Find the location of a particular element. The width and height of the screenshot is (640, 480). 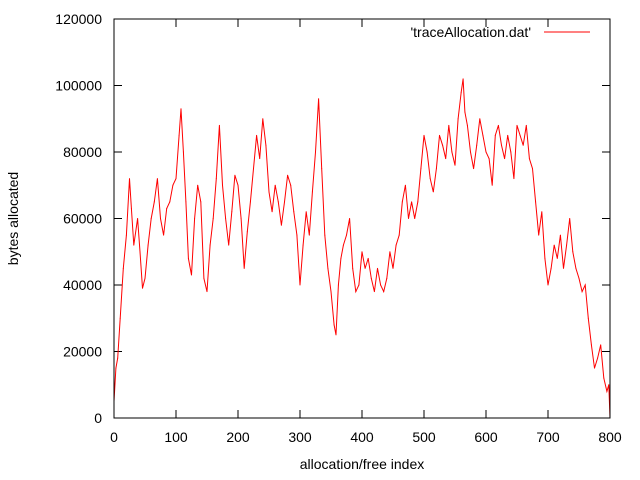

x-axis-label: allocation/free index is located at coordinates (362, 464).